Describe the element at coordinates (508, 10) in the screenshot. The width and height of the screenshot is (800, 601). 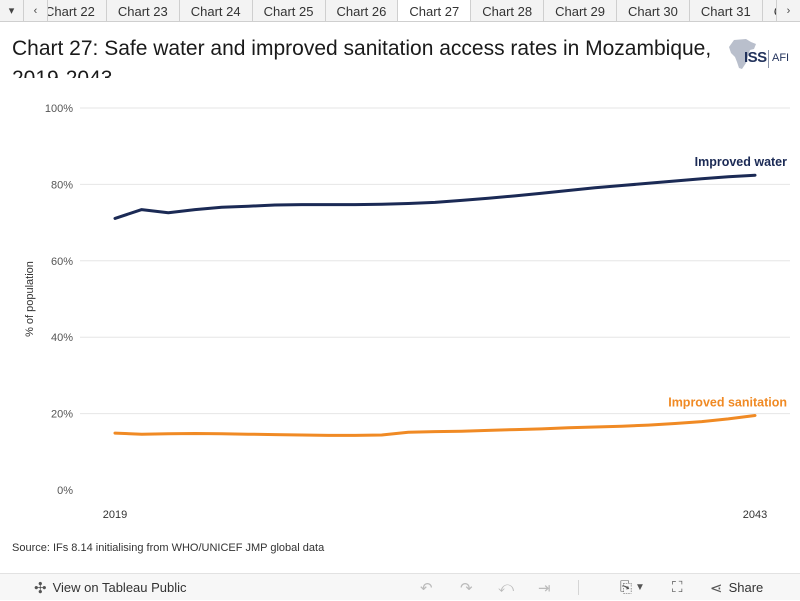
I see `tab-chart-28: Chart 28` at that location.